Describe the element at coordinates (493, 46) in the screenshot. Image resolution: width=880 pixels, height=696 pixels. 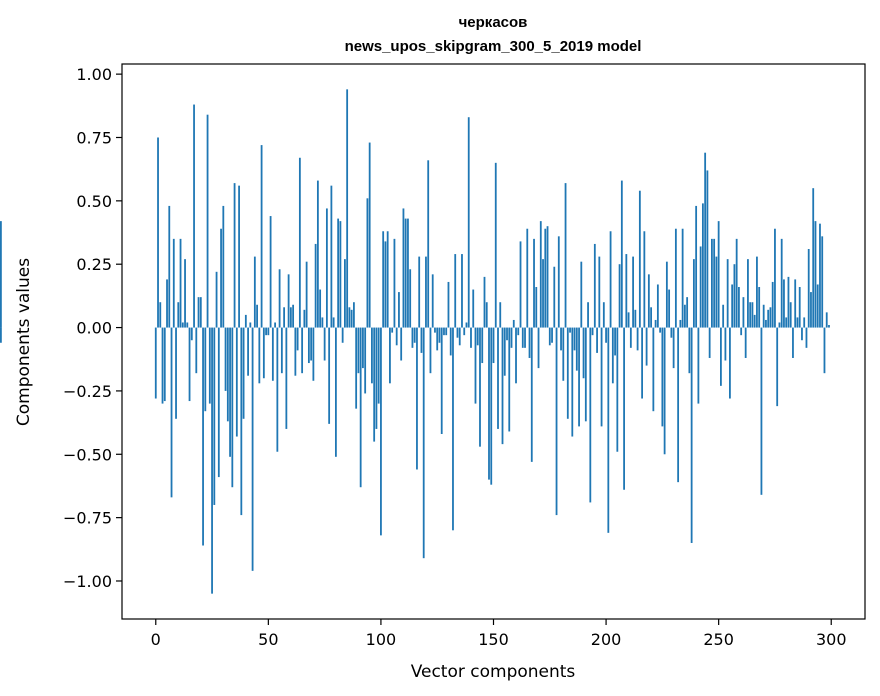
I see `chart-subtitle: news_upos_skipgram_300_5_2019 model` at that location.